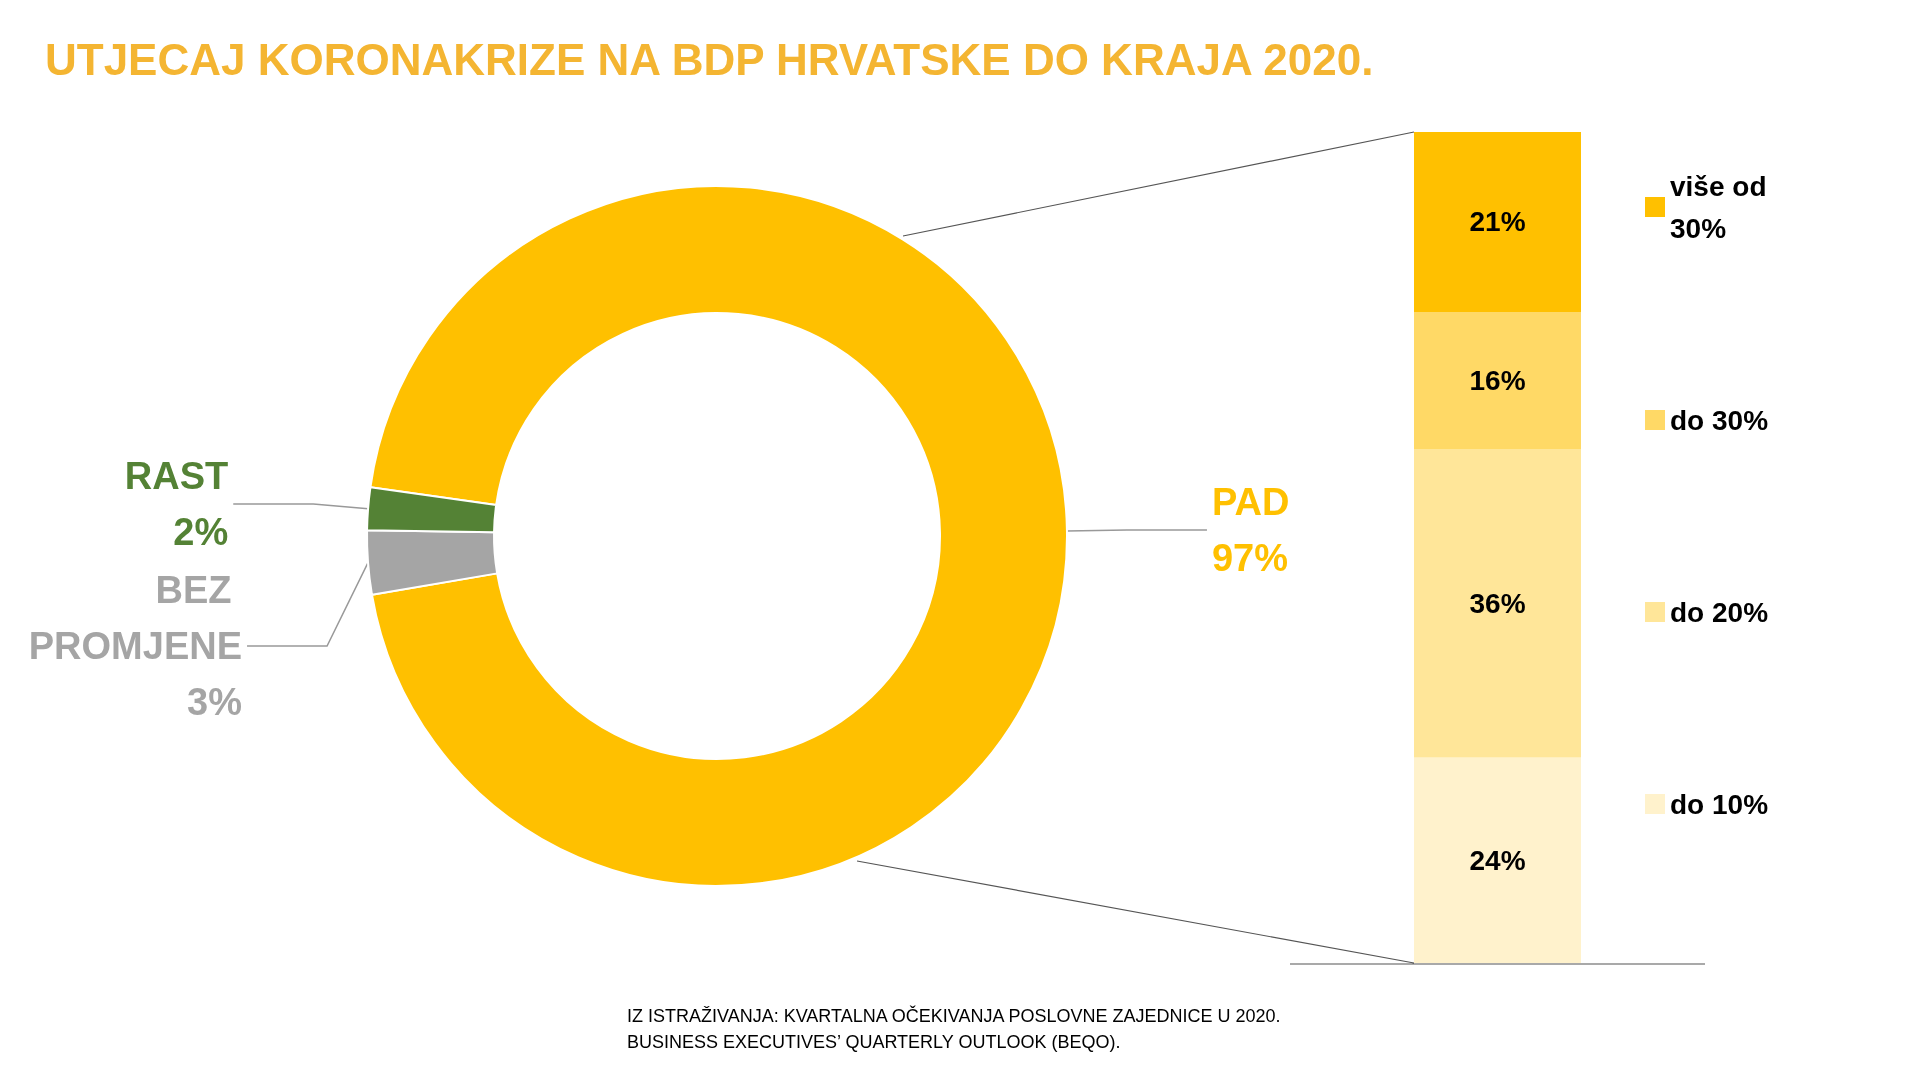 This screenshot has height=1080, width=1911. What do you see at coordinates (1719, 804) in the screenshot?
I see `legend-label: do 10%` at bounding box center [1719, 804].